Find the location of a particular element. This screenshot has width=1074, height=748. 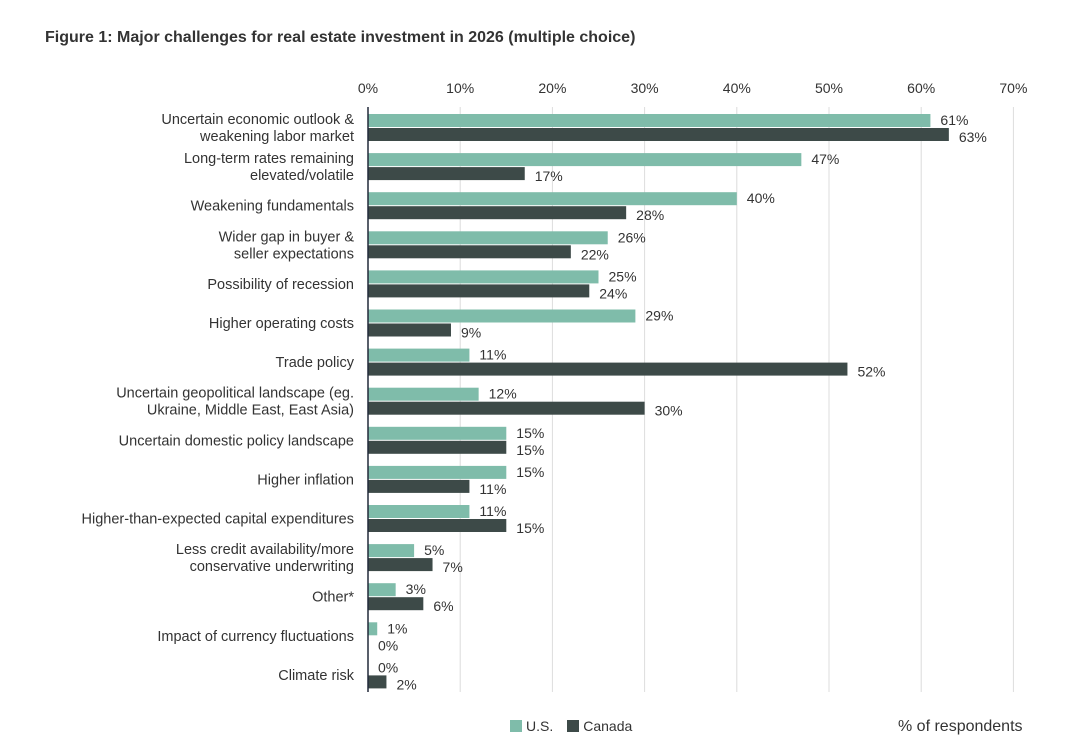

data-label-canada: 24% is located at coordinates (613, 293).